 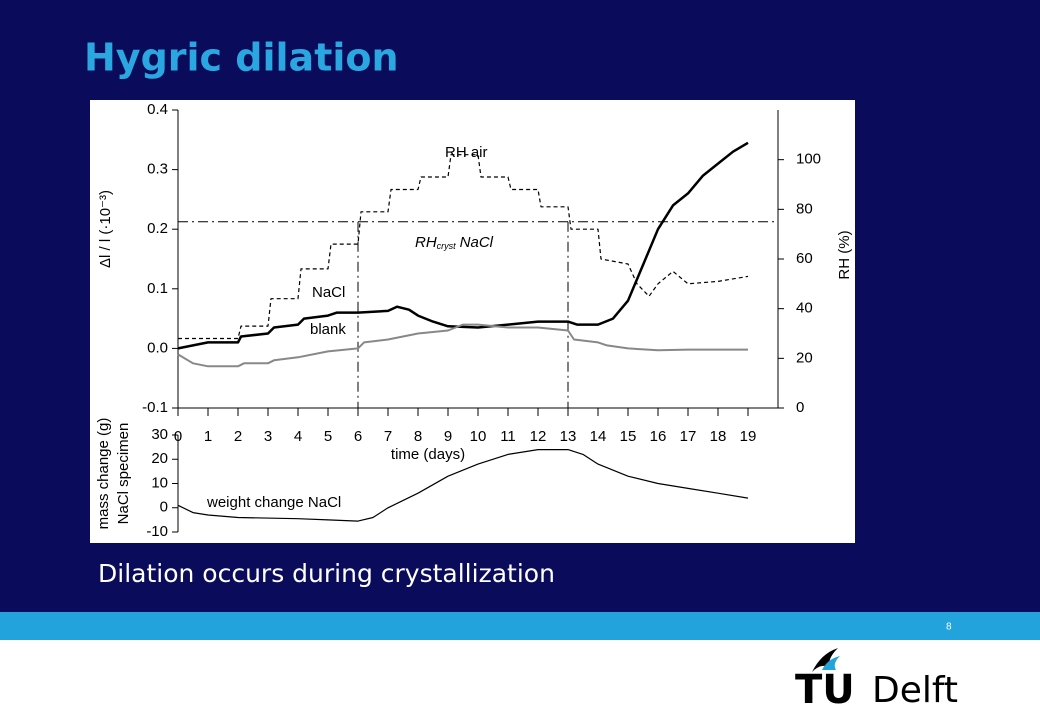 I want to click on annotation: blank, so click(x=328, y=329).